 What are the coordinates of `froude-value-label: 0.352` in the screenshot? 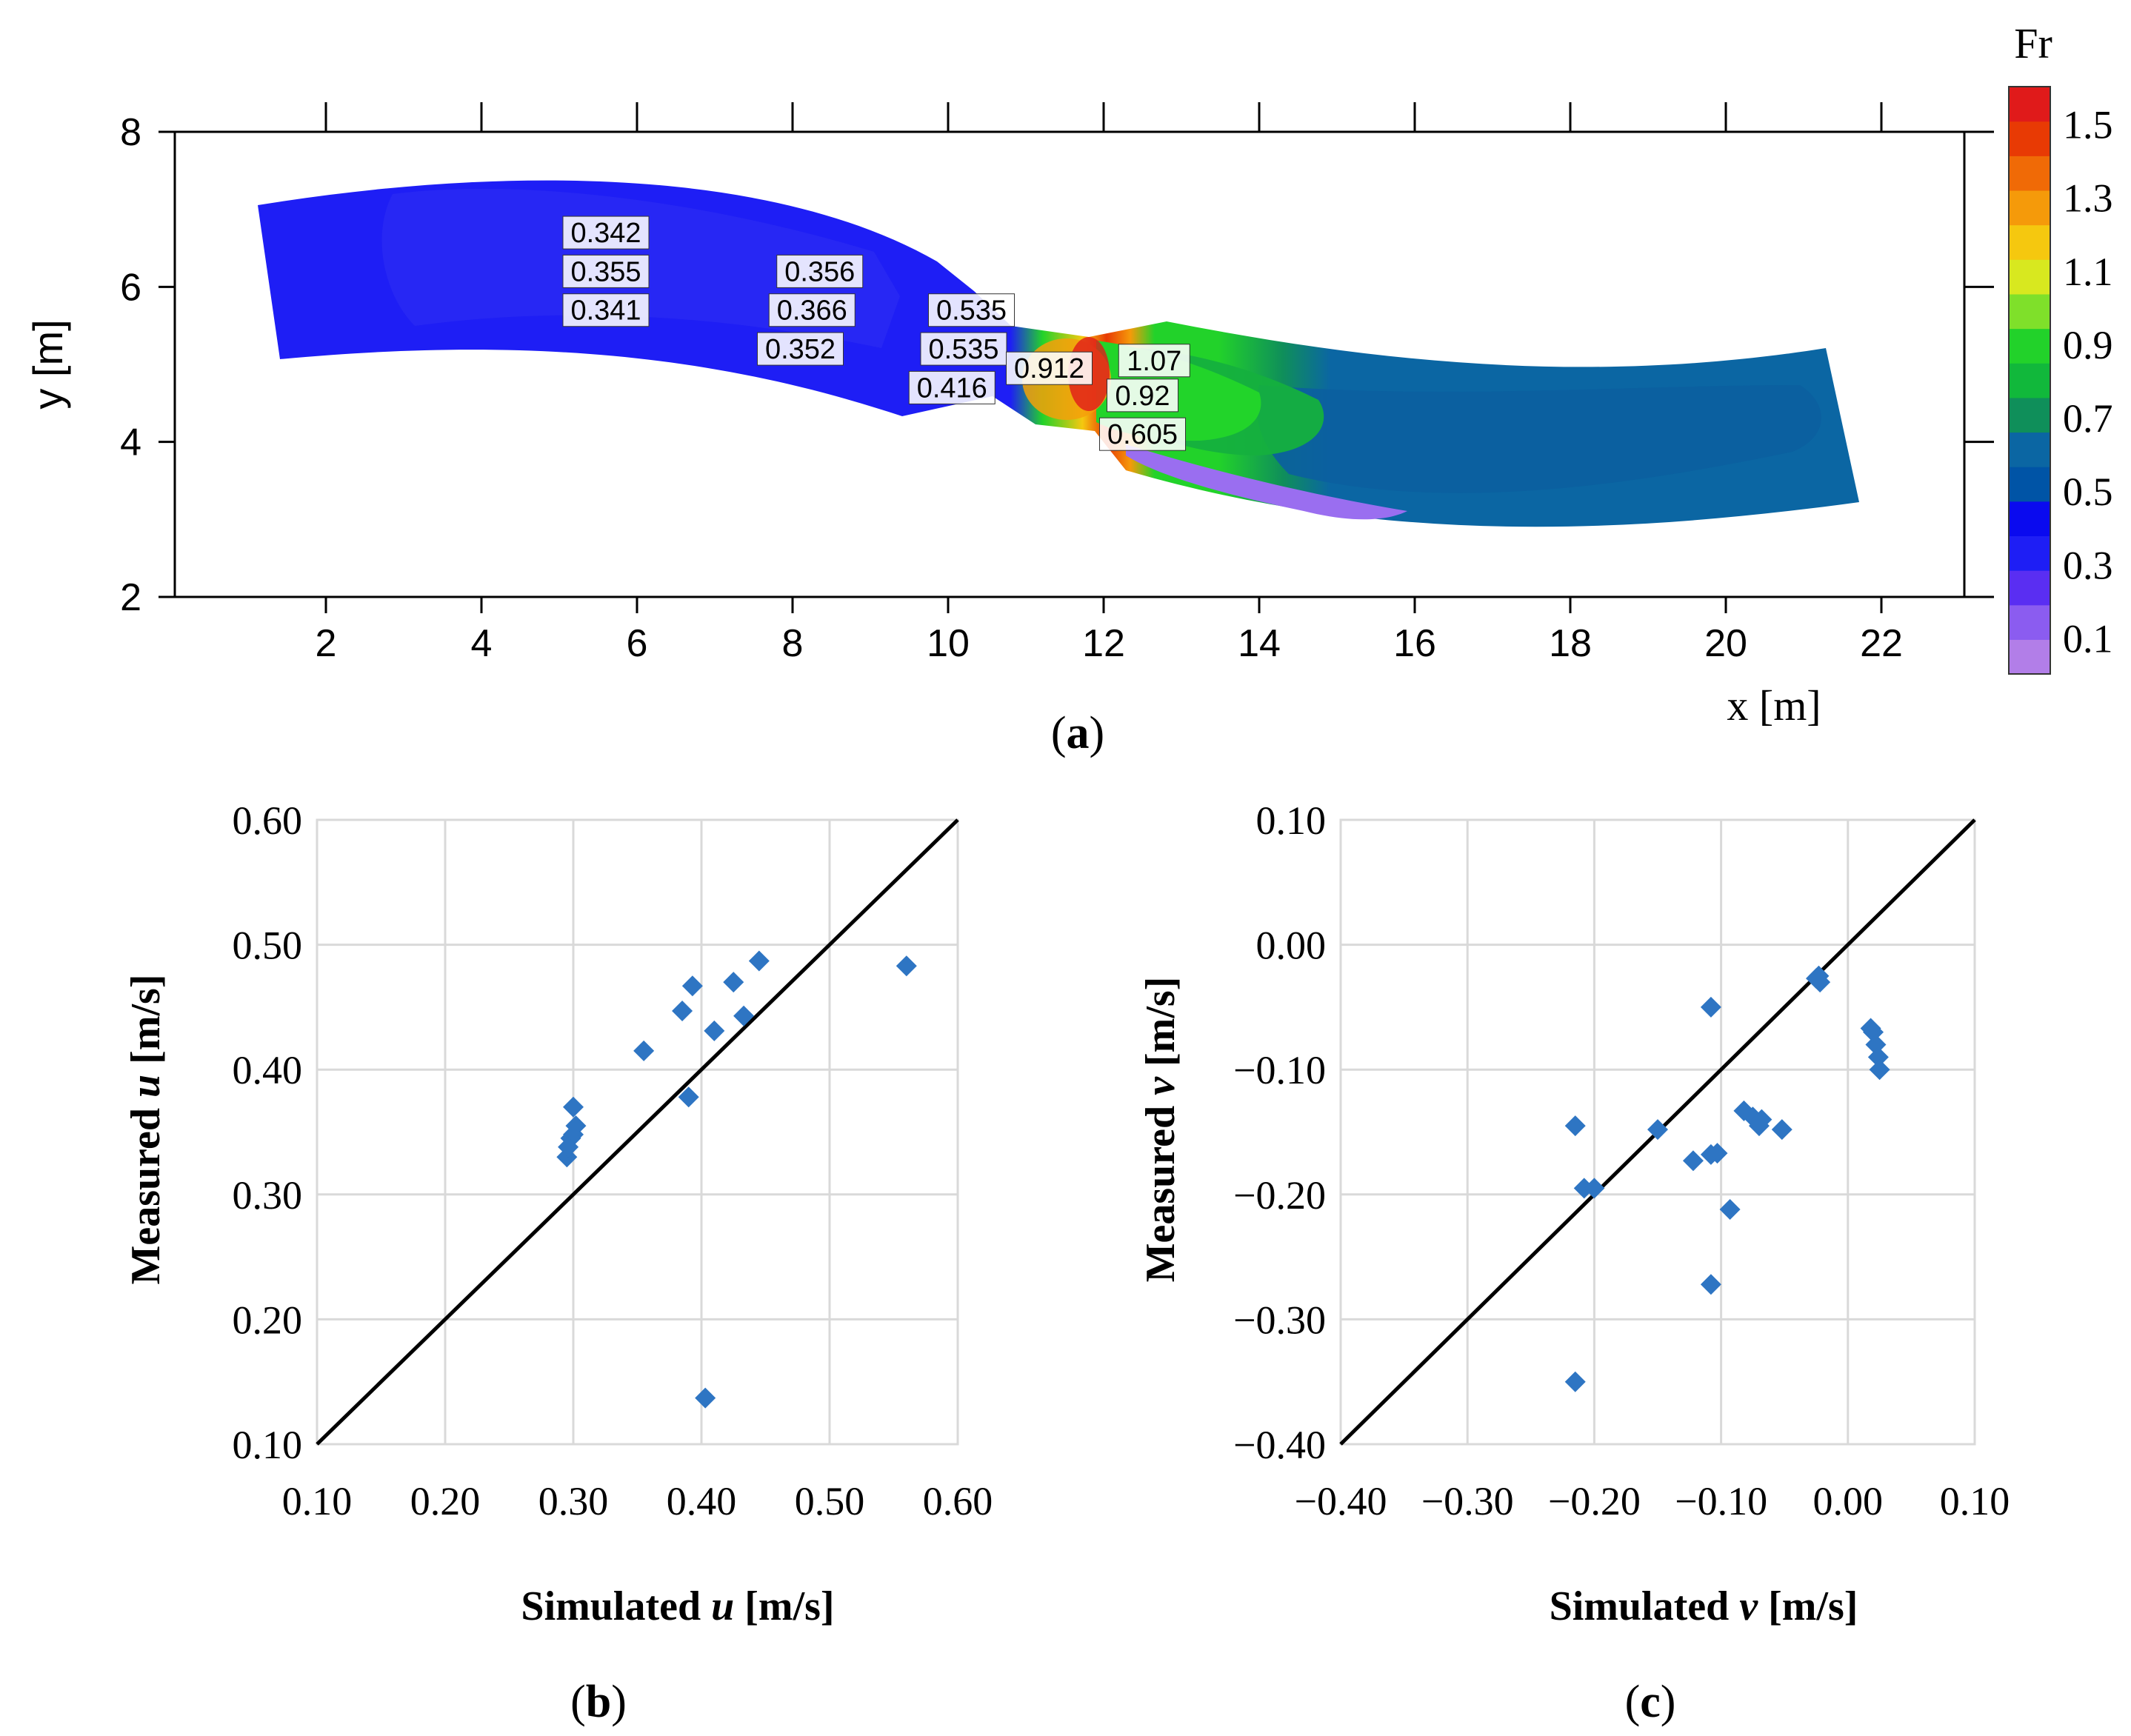 It's located at (800, 349).